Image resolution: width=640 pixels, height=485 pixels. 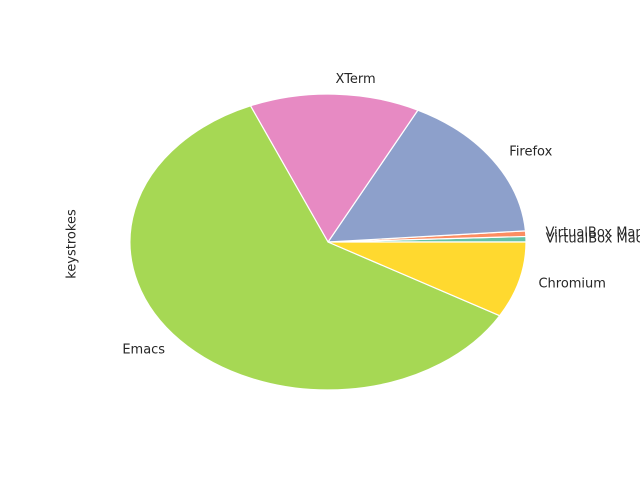 What do you see at coordinates (72, 244) in the screenshot?
I see `y-axis-label: keystrokes` at bounding box center [72, 244].